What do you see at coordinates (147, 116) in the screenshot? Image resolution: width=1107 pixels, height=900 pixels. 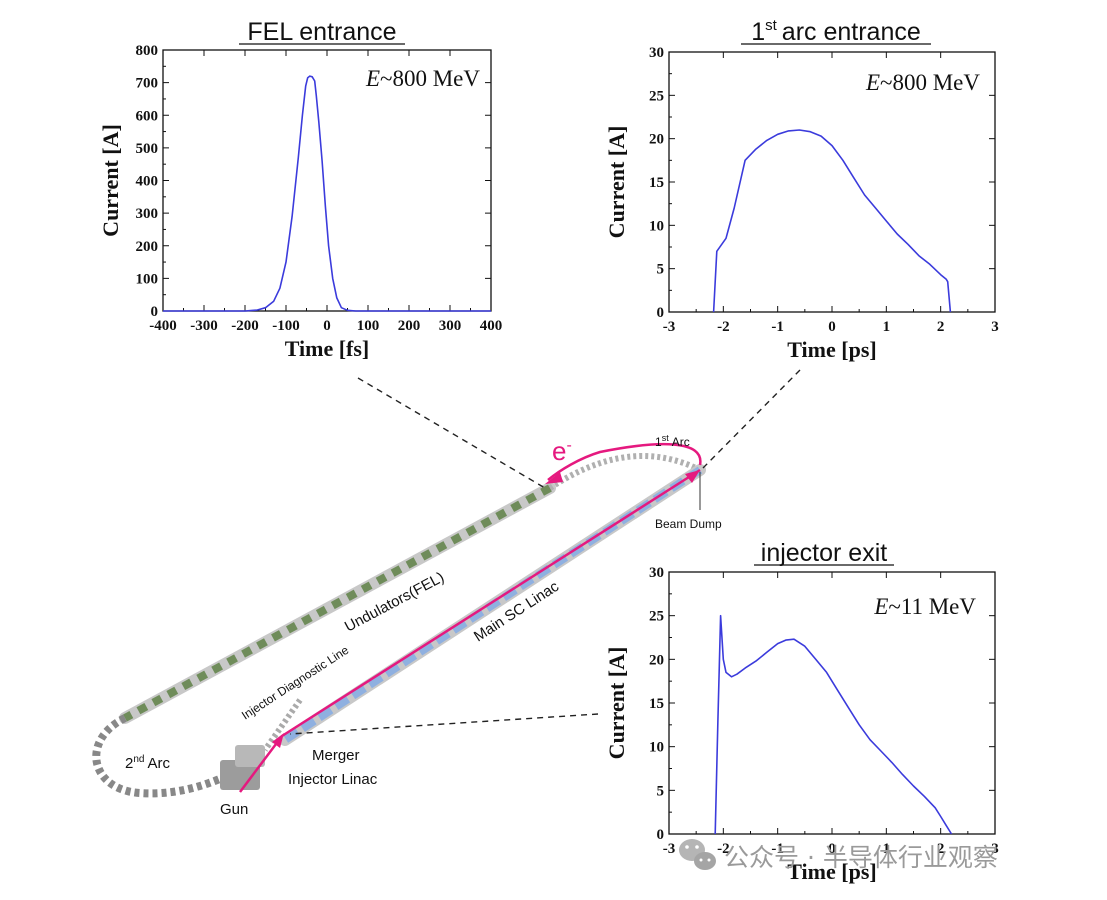 I see `y-tick-label: 600` at bounding box center [147, 116].